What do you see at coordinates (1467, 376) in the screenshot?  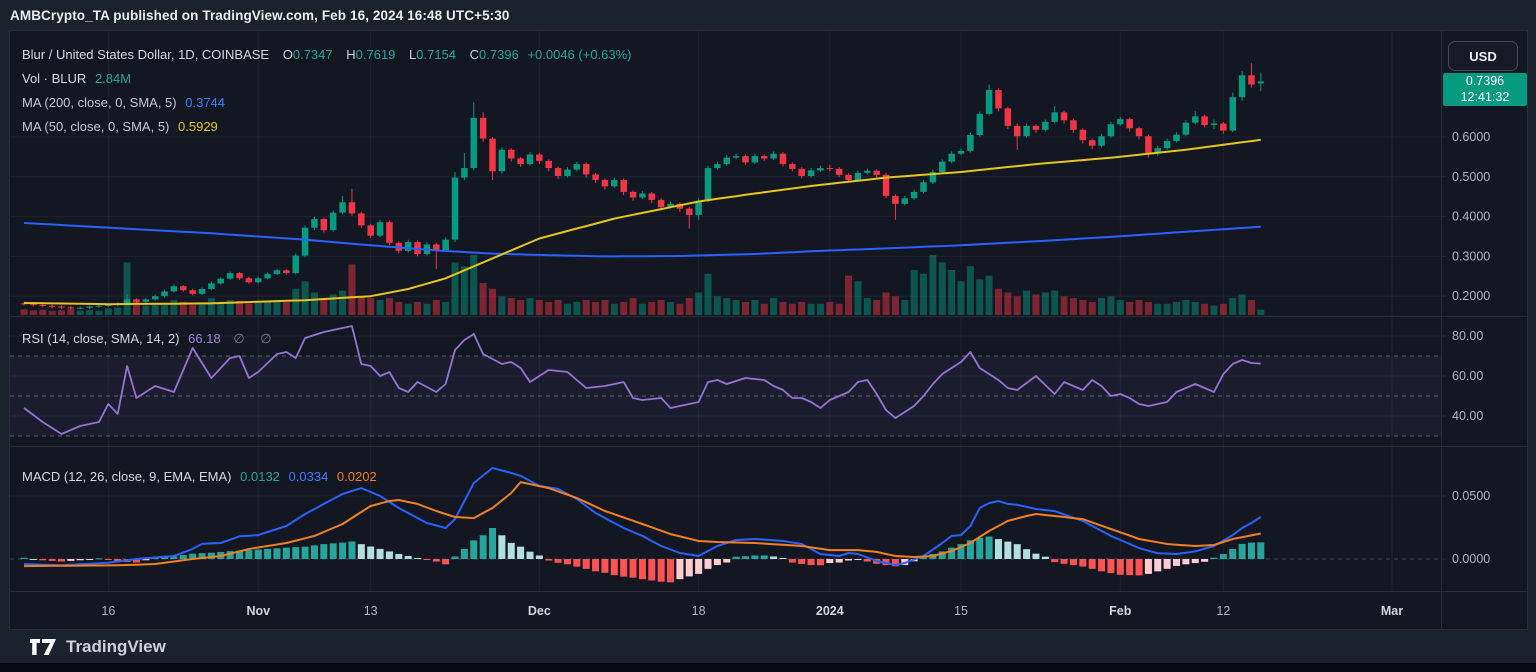 I see `svg-text: 60.00` at bounding box center [1467, 376].